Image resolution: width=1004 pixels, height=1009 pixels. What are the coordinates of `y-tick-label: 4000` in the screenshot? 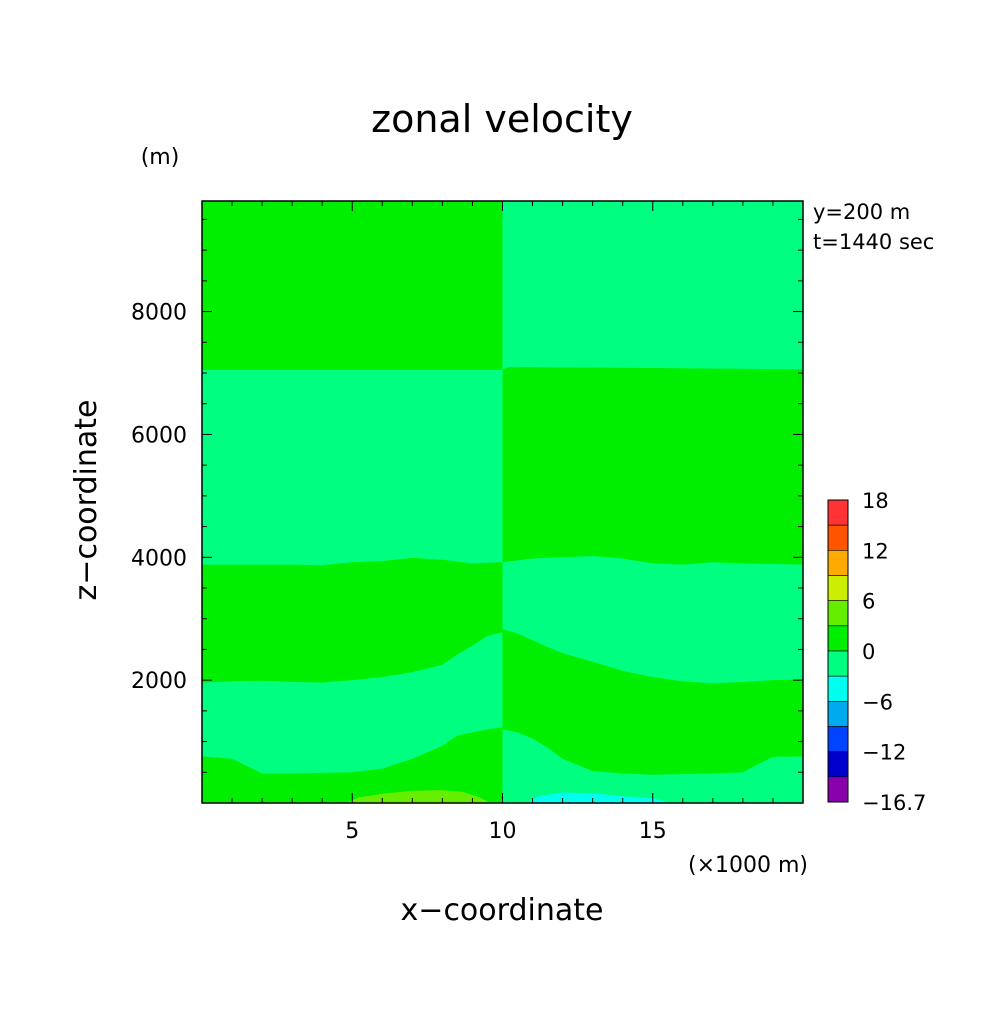 It's located at (159, 558).